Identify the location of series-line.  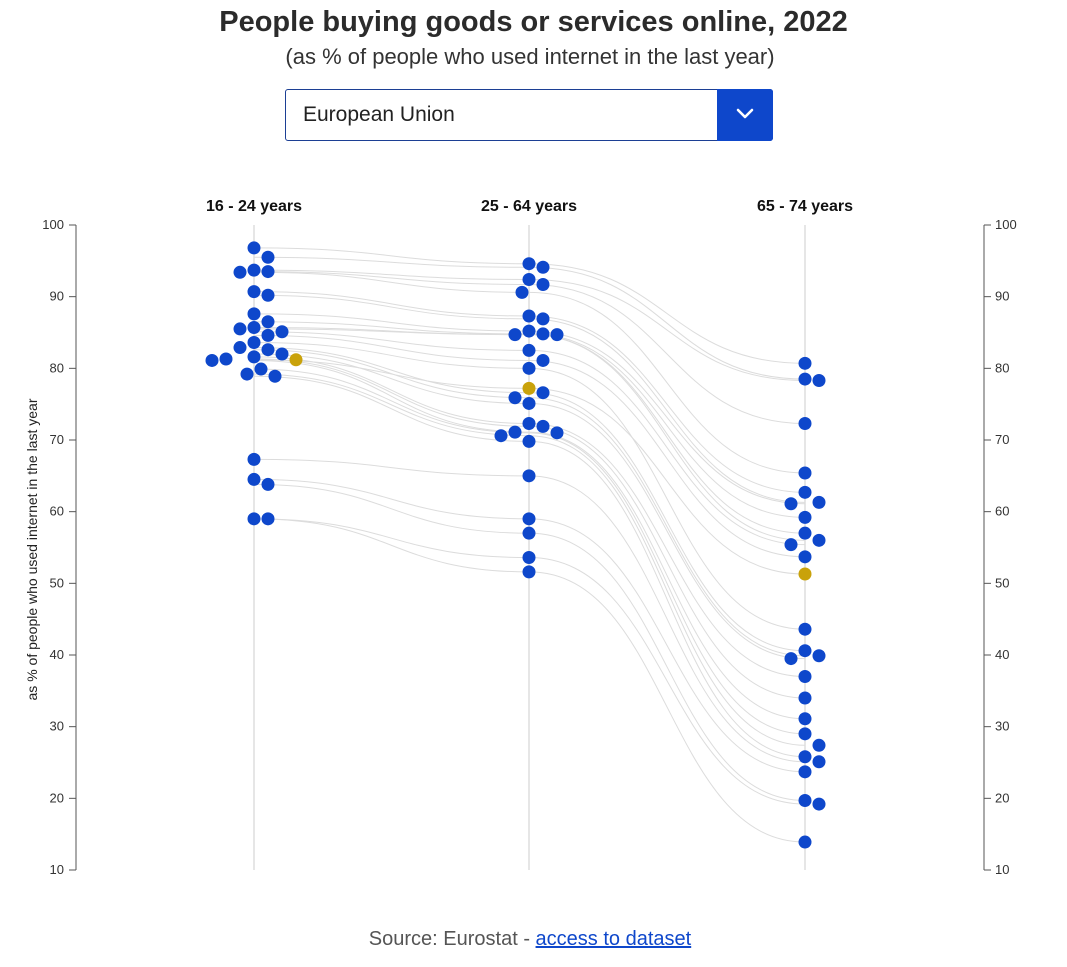
(529, 372).